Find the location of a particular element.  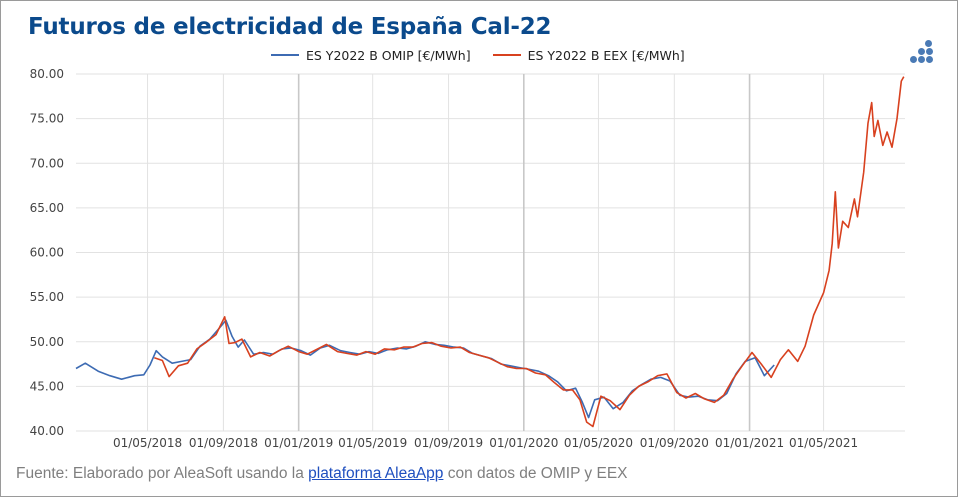

y-tick-label: 50.00 is located at coordinates (47, 342).